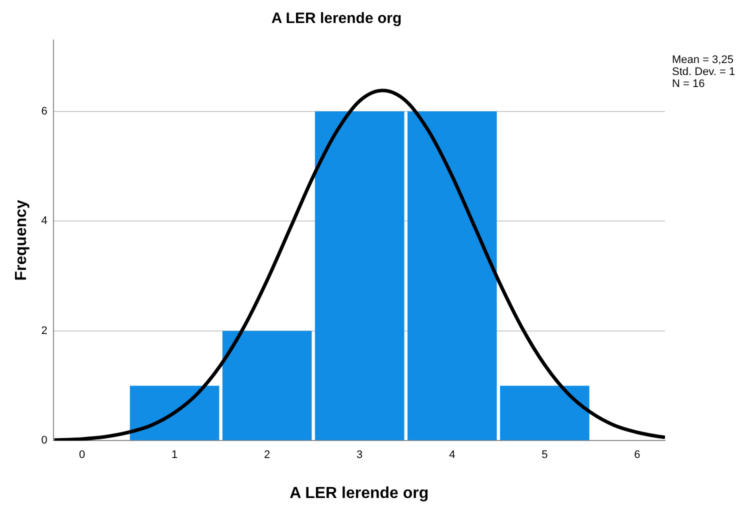 The image size is (741, 513). Describe the element at coordinates (359, 455) in the screenshot. I see `x-tick-label: 3` at that location.